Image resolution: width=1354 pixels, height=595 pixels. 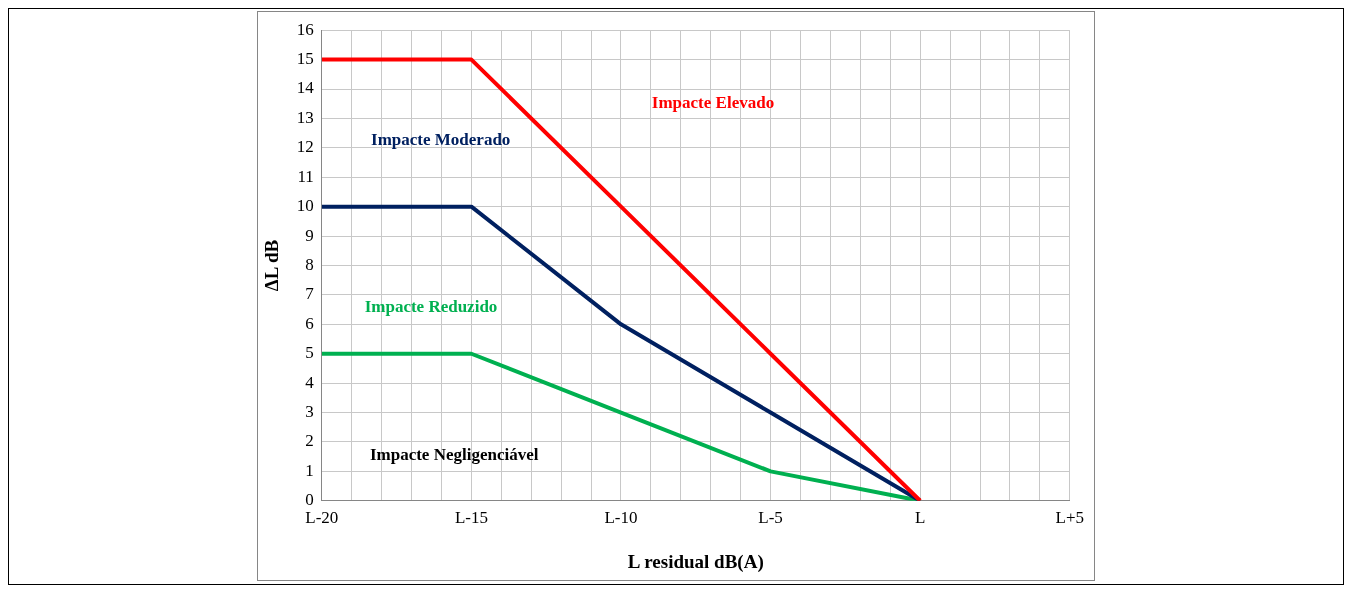 What do you see at coordinates (431, 307) in the screenshot?
I see `annotation: Impacte Reduzido` at bounding box center [431, 307].